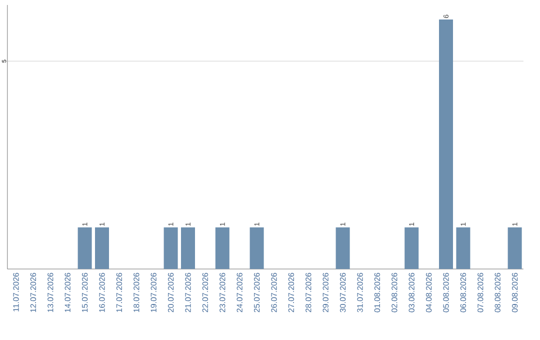  I want to click on x-tick-label: 31.07.2026, so click(360, 292).